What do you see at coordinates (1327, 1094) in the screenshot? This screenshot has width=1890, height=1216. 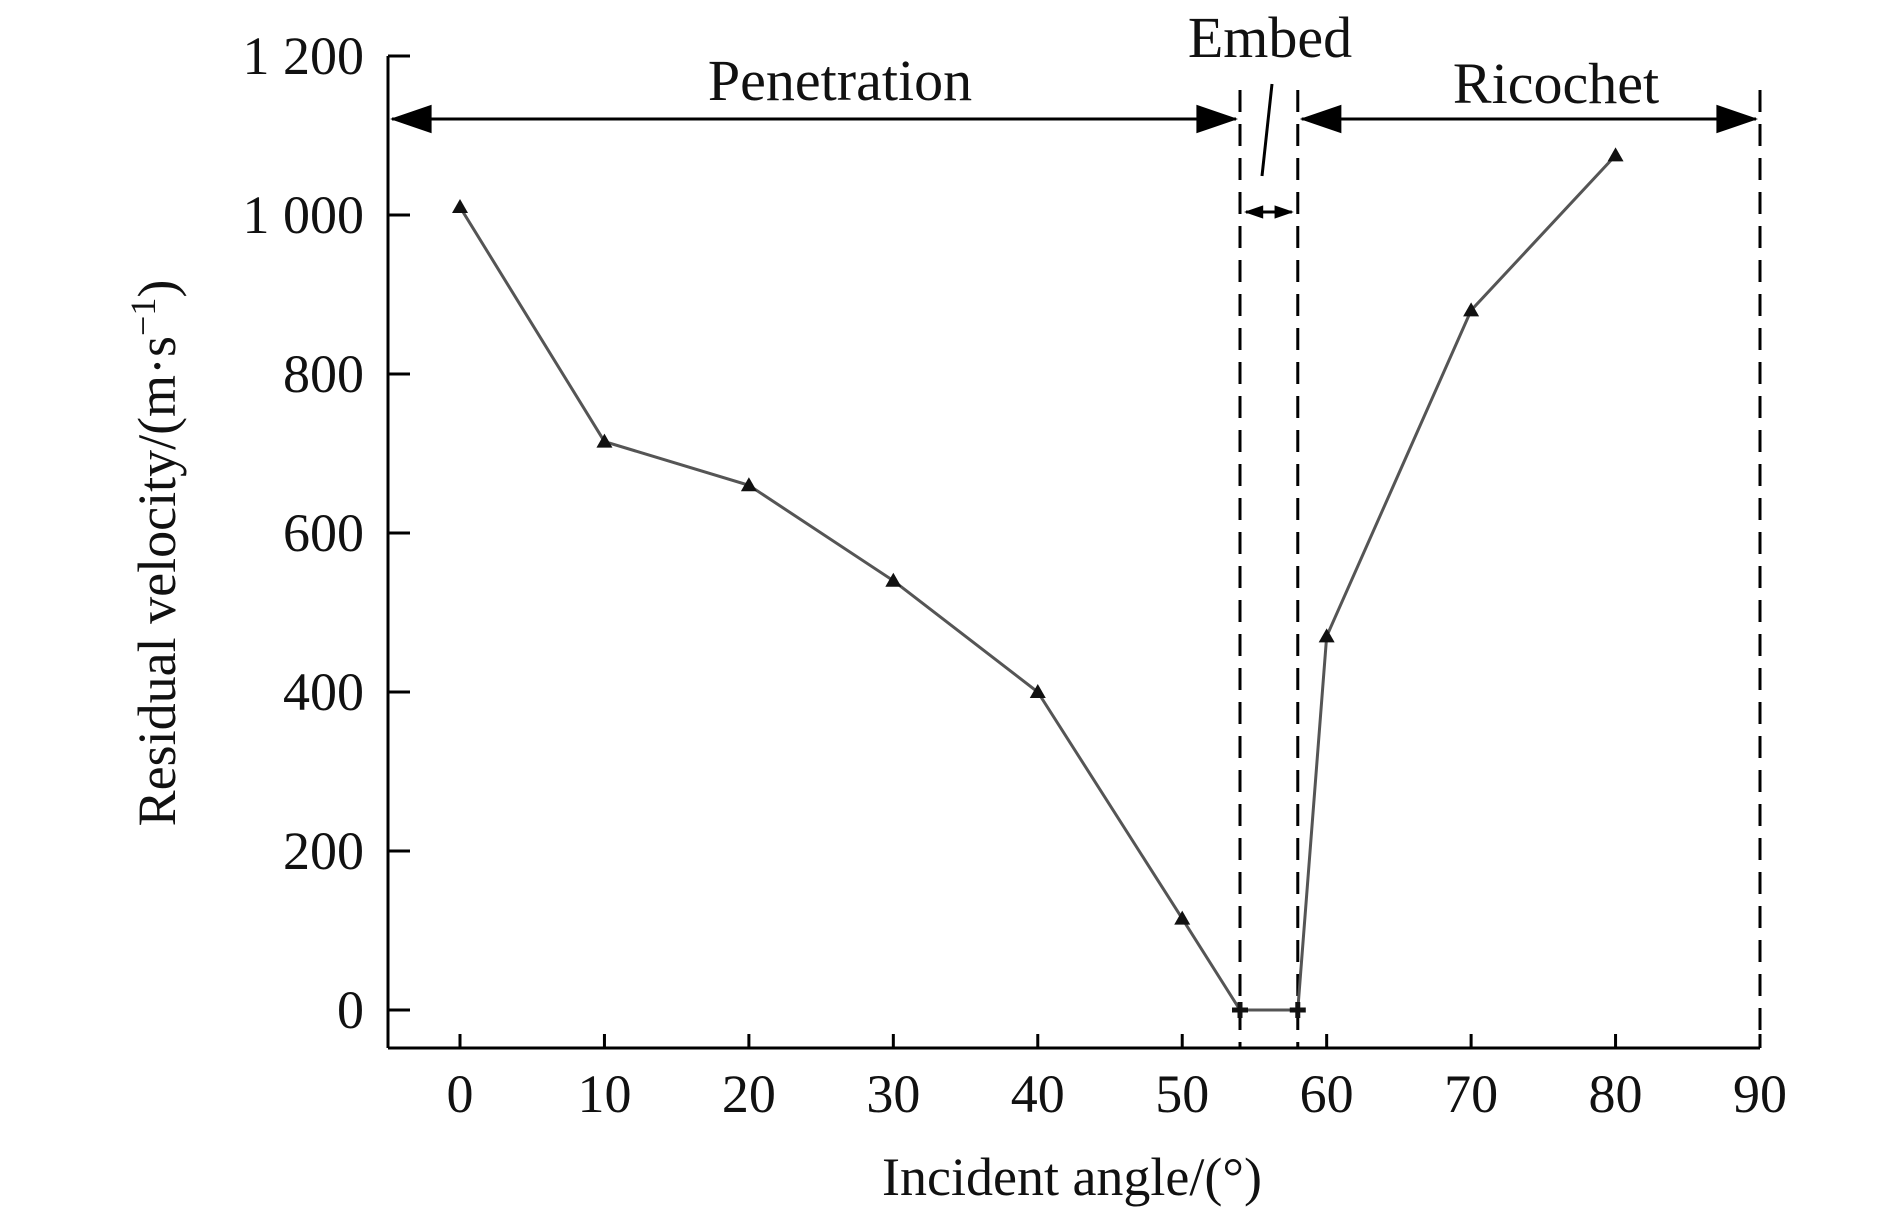 I see `x-tick-label: 60` at bounding box center [1327, 1094].